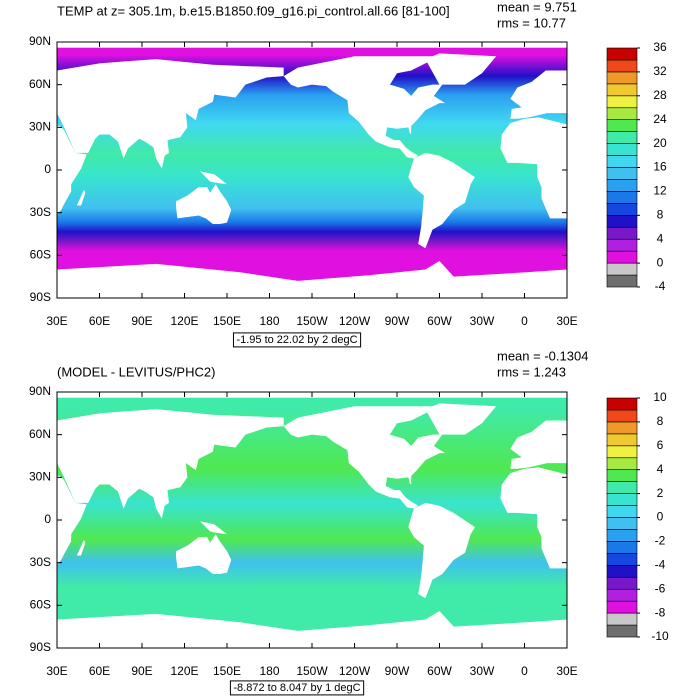  I want to click on colorbar-label: -4, so click(660, 564).